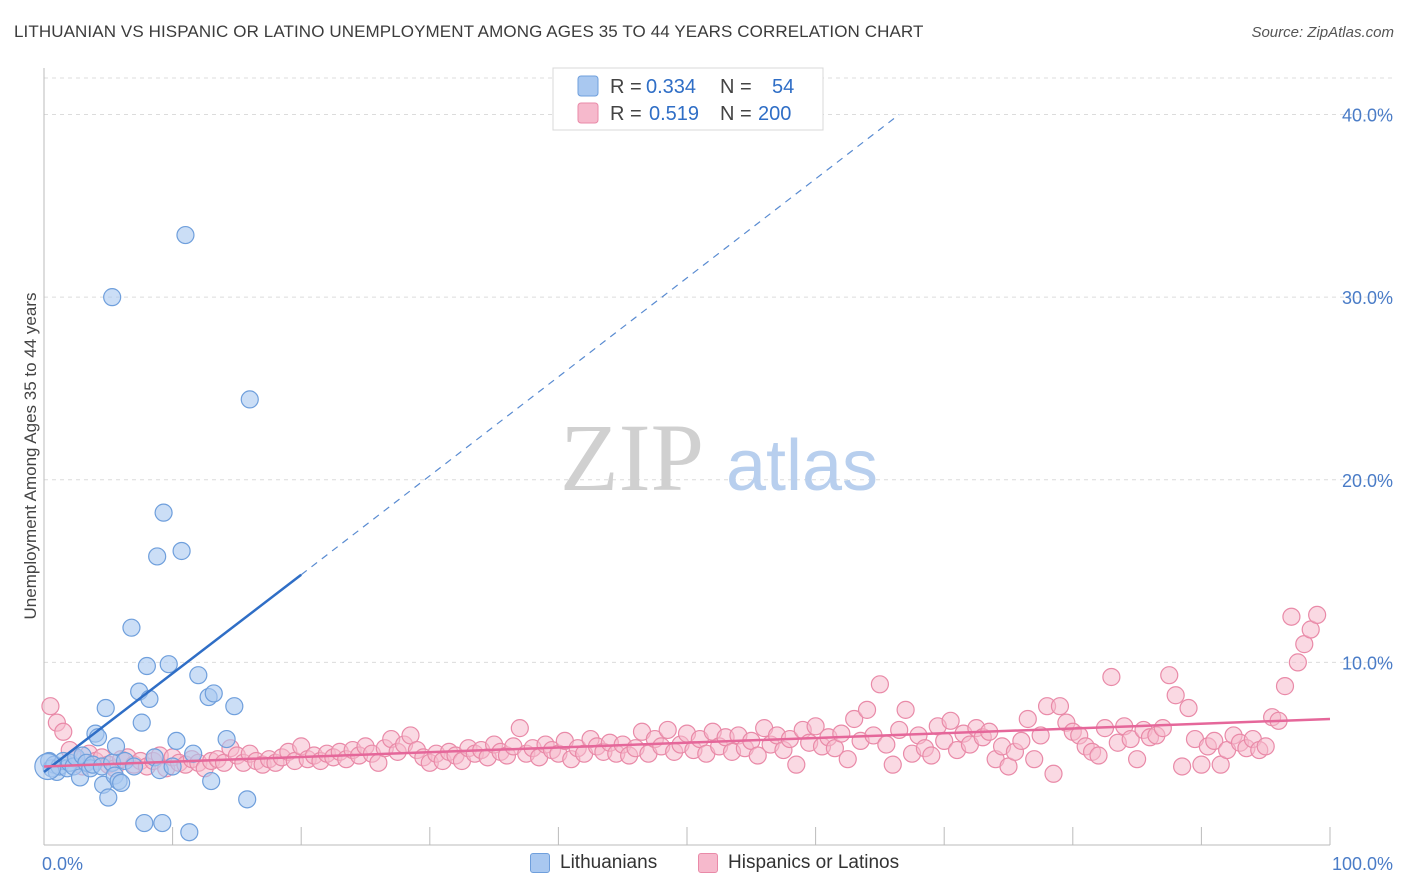  What do you see at coordinates (736, 87) in the screenshot?
I see `legend-n-label-1: N =` at bounding box center [736, 87].